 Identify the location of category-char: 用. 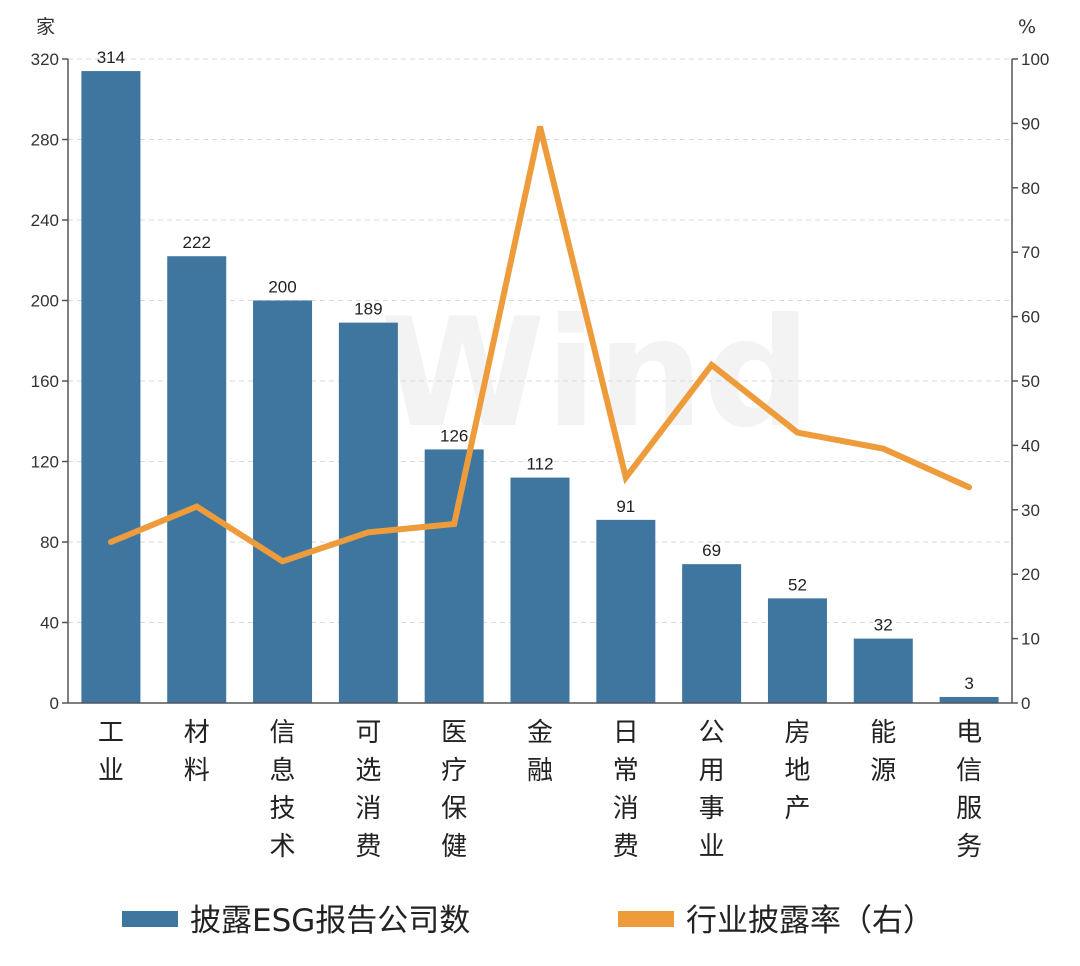
(712, 771).